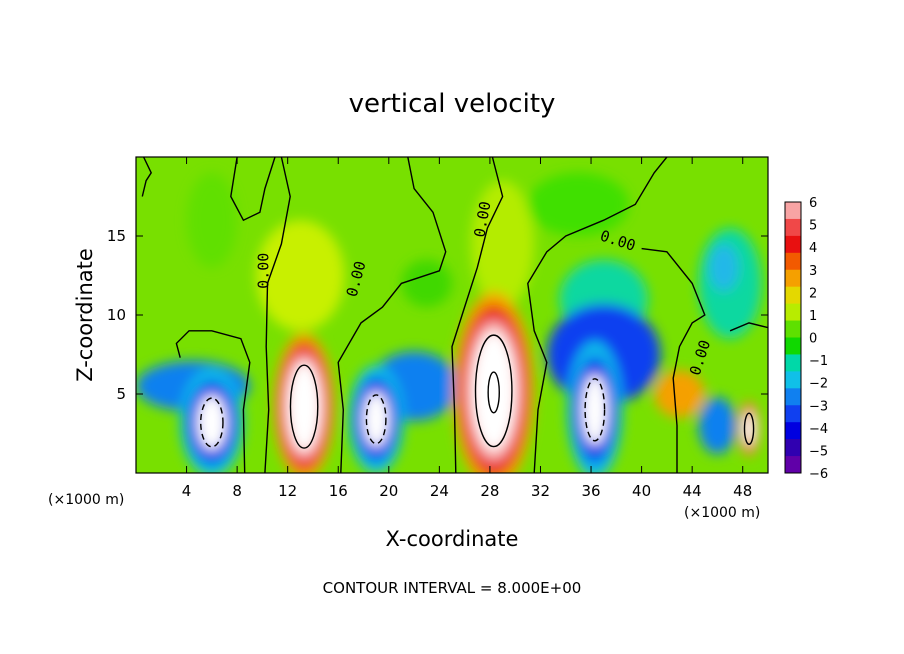 This screenshot has height=654, width=904. What do you see at coordinates (818, 361) in the screenshot?
I see `colorbar-tick-label: −1` at bounding box center [818, 361].